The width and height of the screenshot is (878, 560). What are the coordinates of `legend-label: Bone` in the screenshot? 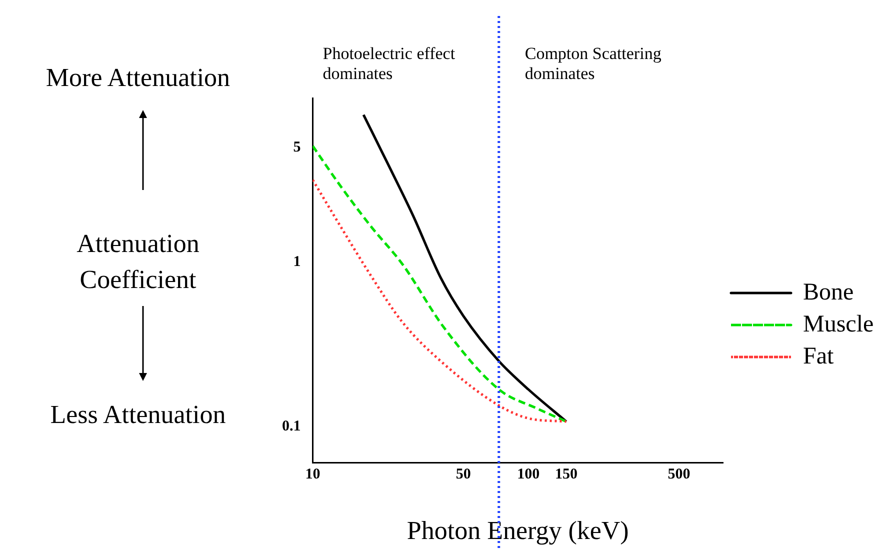 It's located at (828, 292).